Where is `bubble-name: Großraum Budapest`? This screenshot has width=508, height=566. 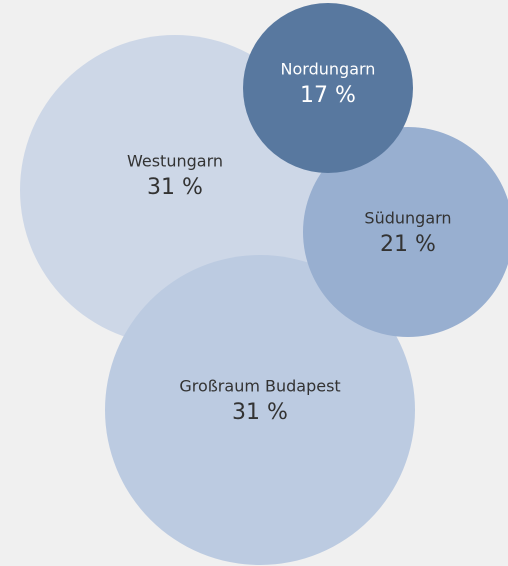
bubble-name: Großraum Budapest is located at coordinates (259, 386).